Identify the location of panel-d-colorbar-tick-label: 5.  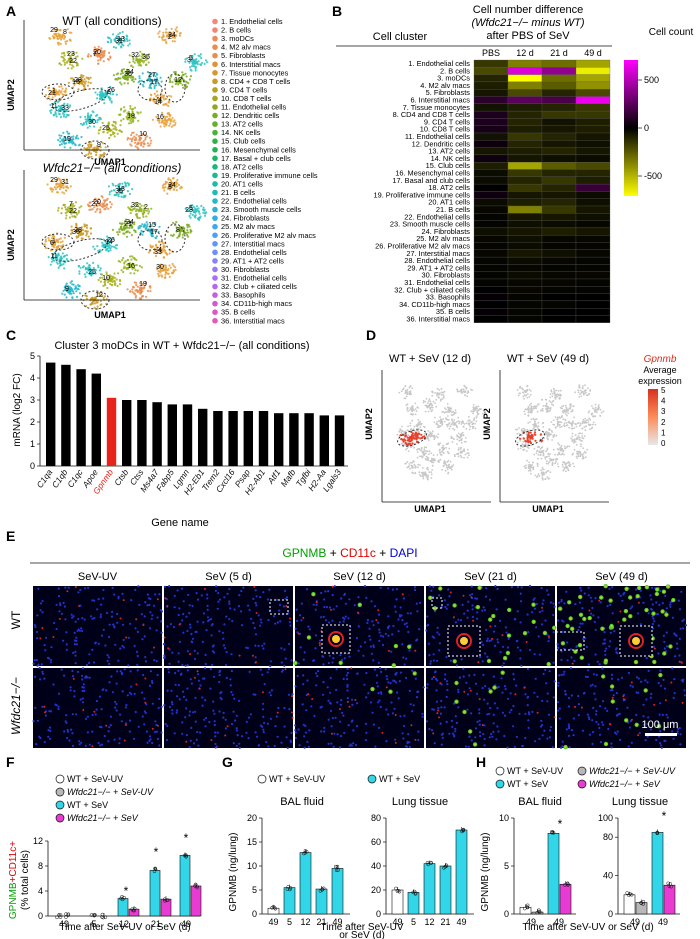
(663, 390).